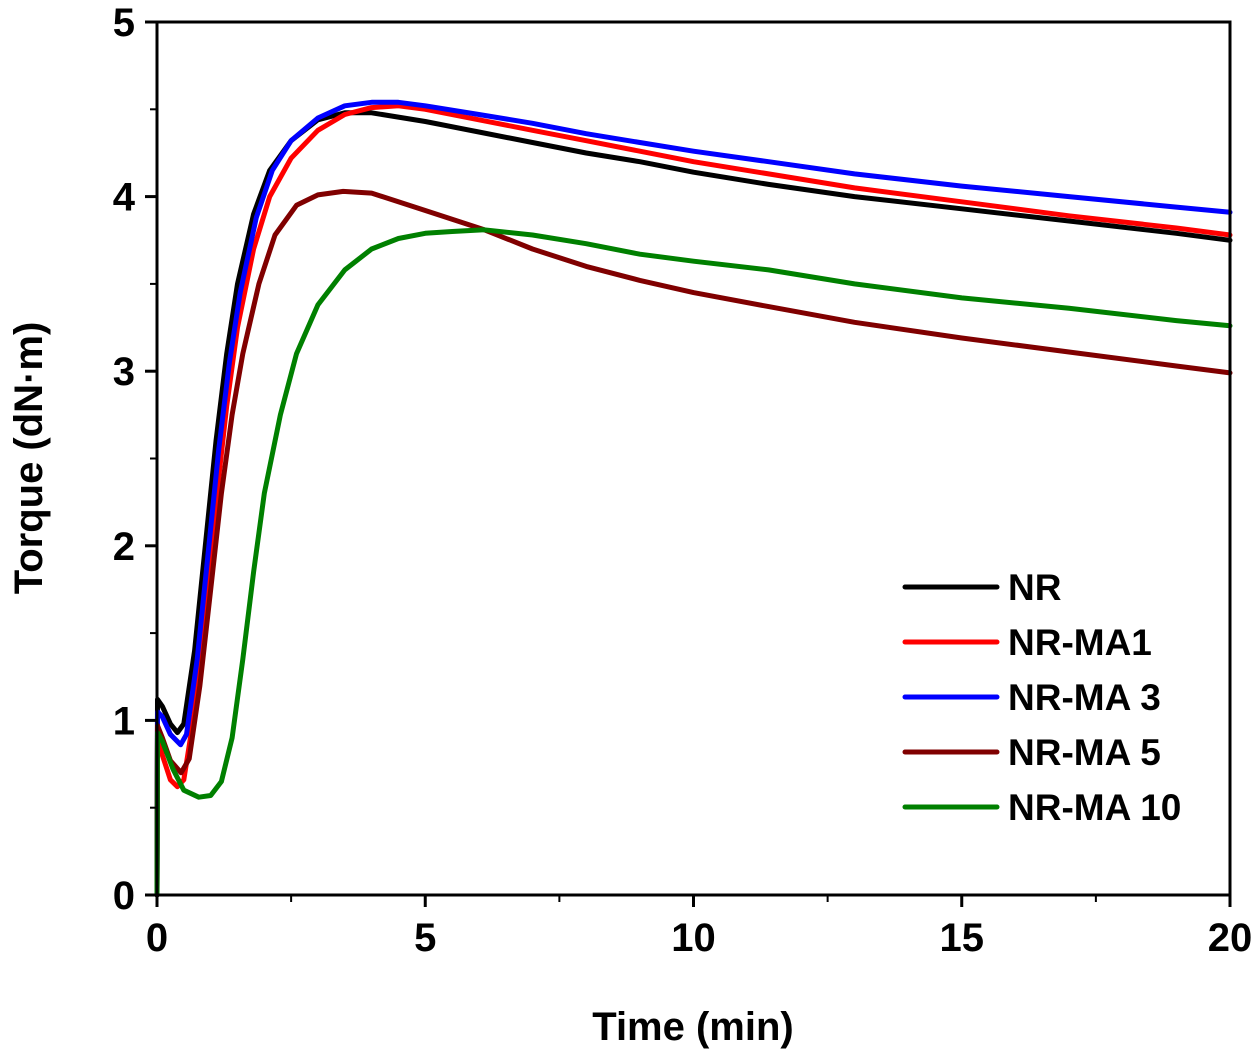 The height and width of the screenshot is (1054, 1260). I want to click on legend-item: NR, so click(981, 587).